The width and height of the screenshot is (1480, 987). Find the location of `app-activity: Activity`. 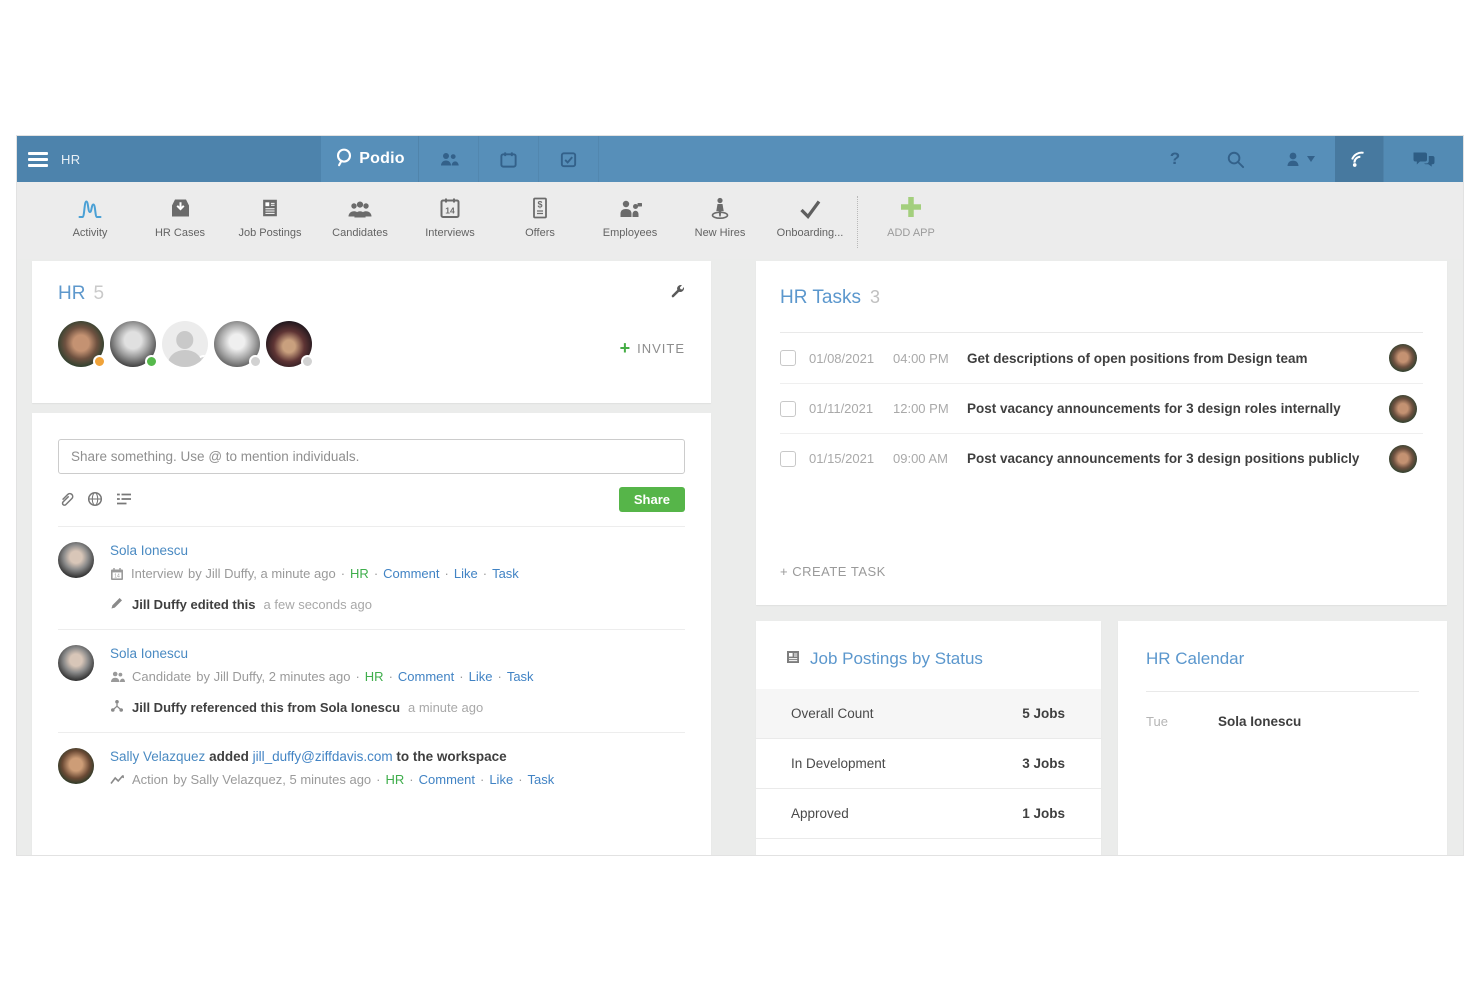

app-activity: Activity is located at coordinates (90, 216).